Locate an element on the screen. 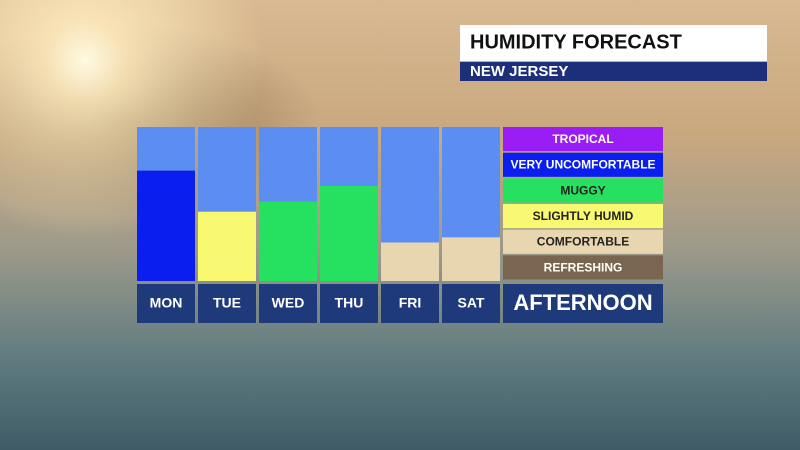 The height and width of the screenshot is (450, 800). x-tick-label: MON is located at coordinates (166, 303).